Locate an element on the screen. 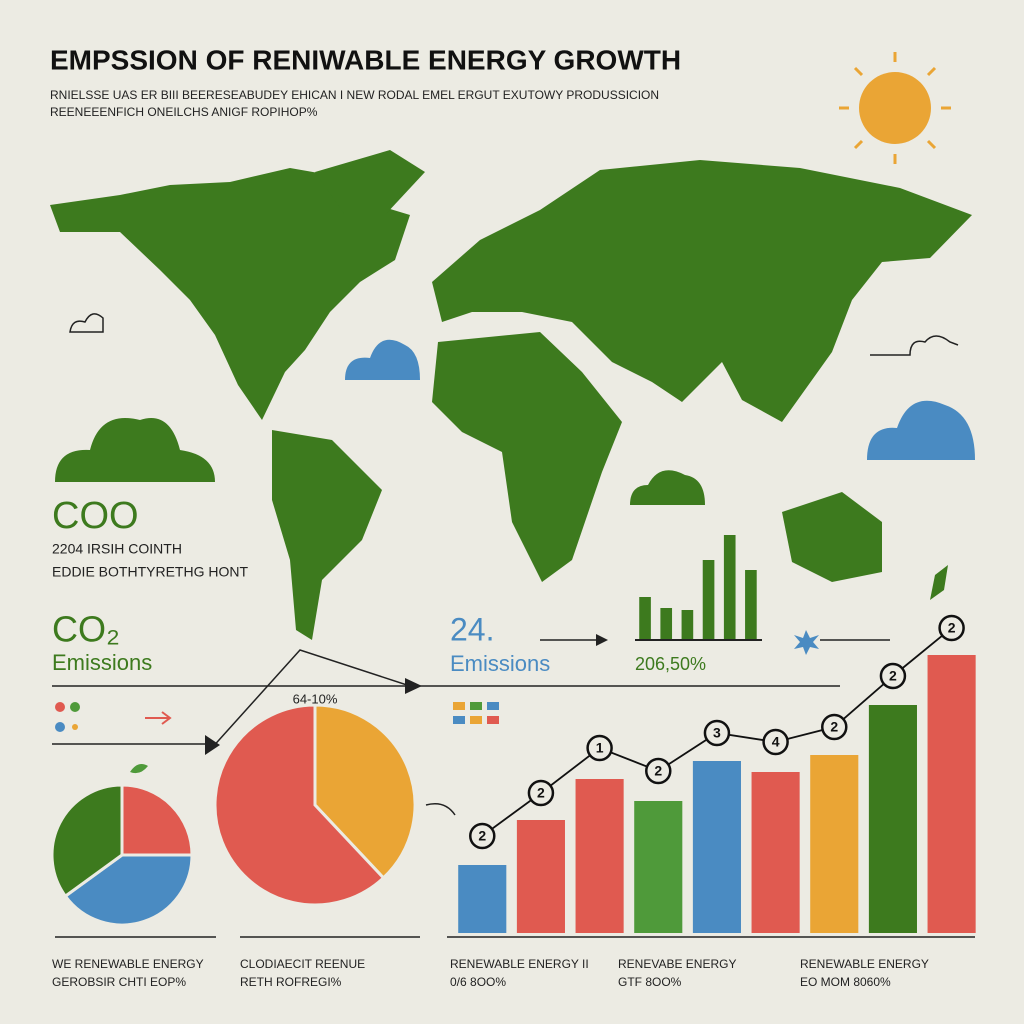 The height and width of the screenshot is (1024, 1024). star is located at coordinates (806, 642).